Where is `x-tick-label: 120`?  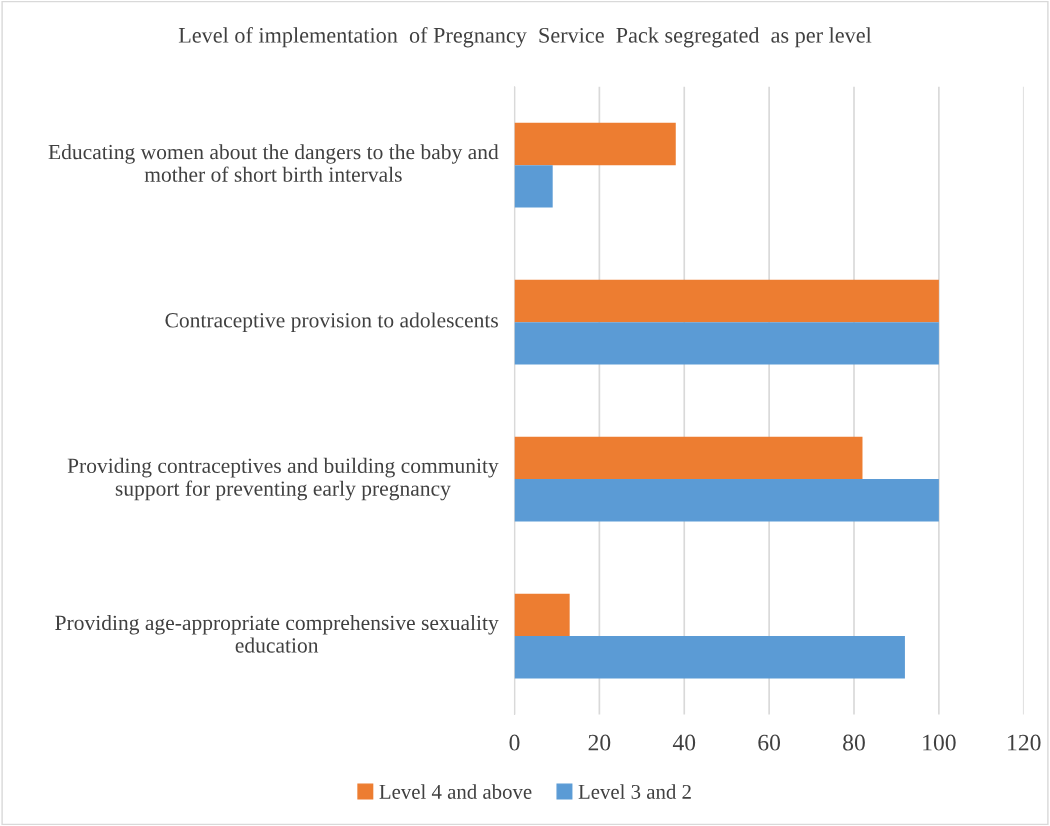
x-tick-label: 120 is located at coordinates (1024, 742).